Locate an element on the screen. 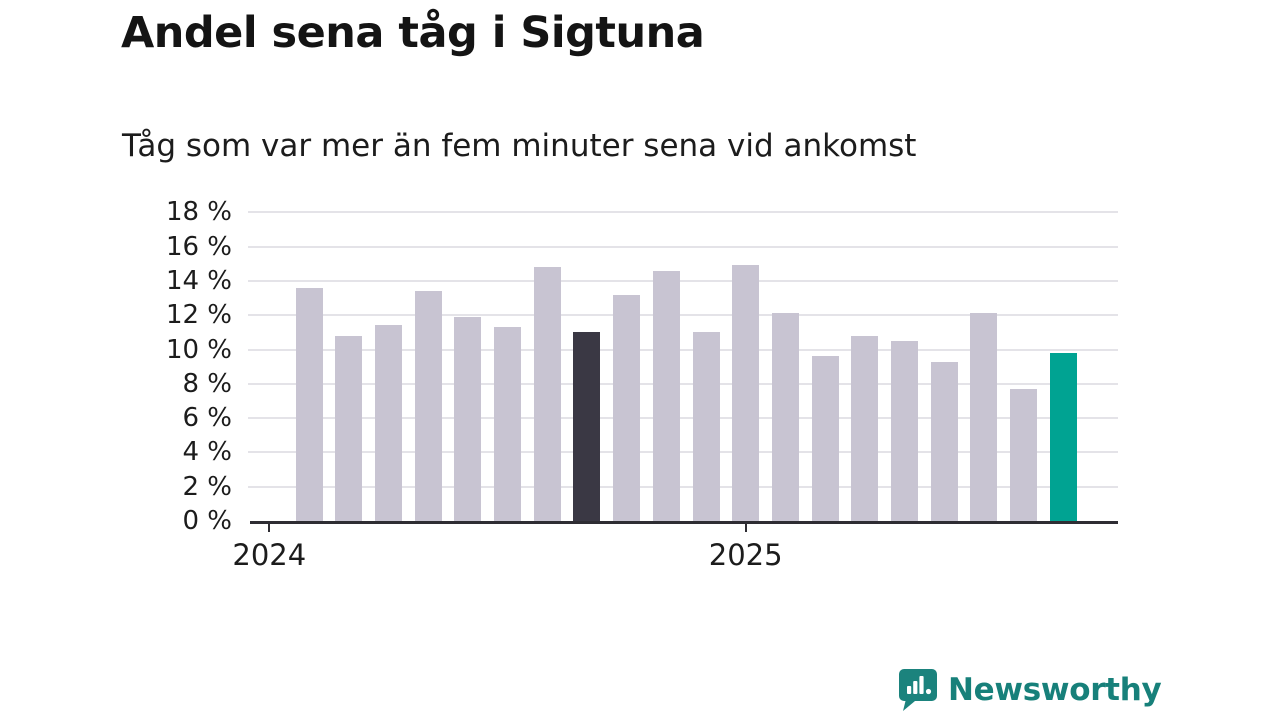 This screenshot has width=1280, height=720. y-tick-label: 6 % is located at coordinates (207, 418).